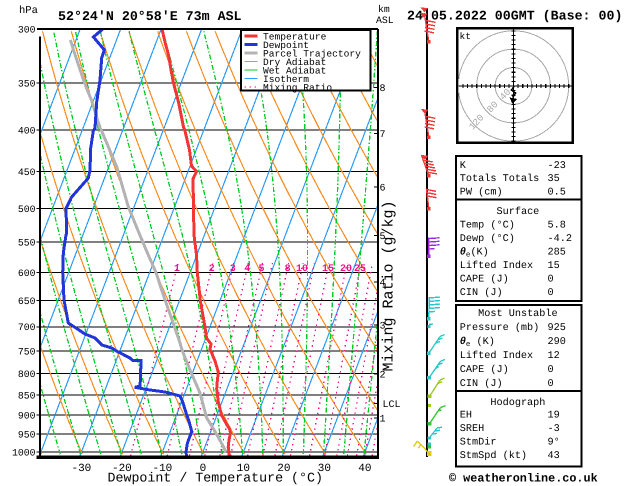 The width and height of the screenshot is (629, 486). I want to click on svg-text: 30, so click(324, 469).